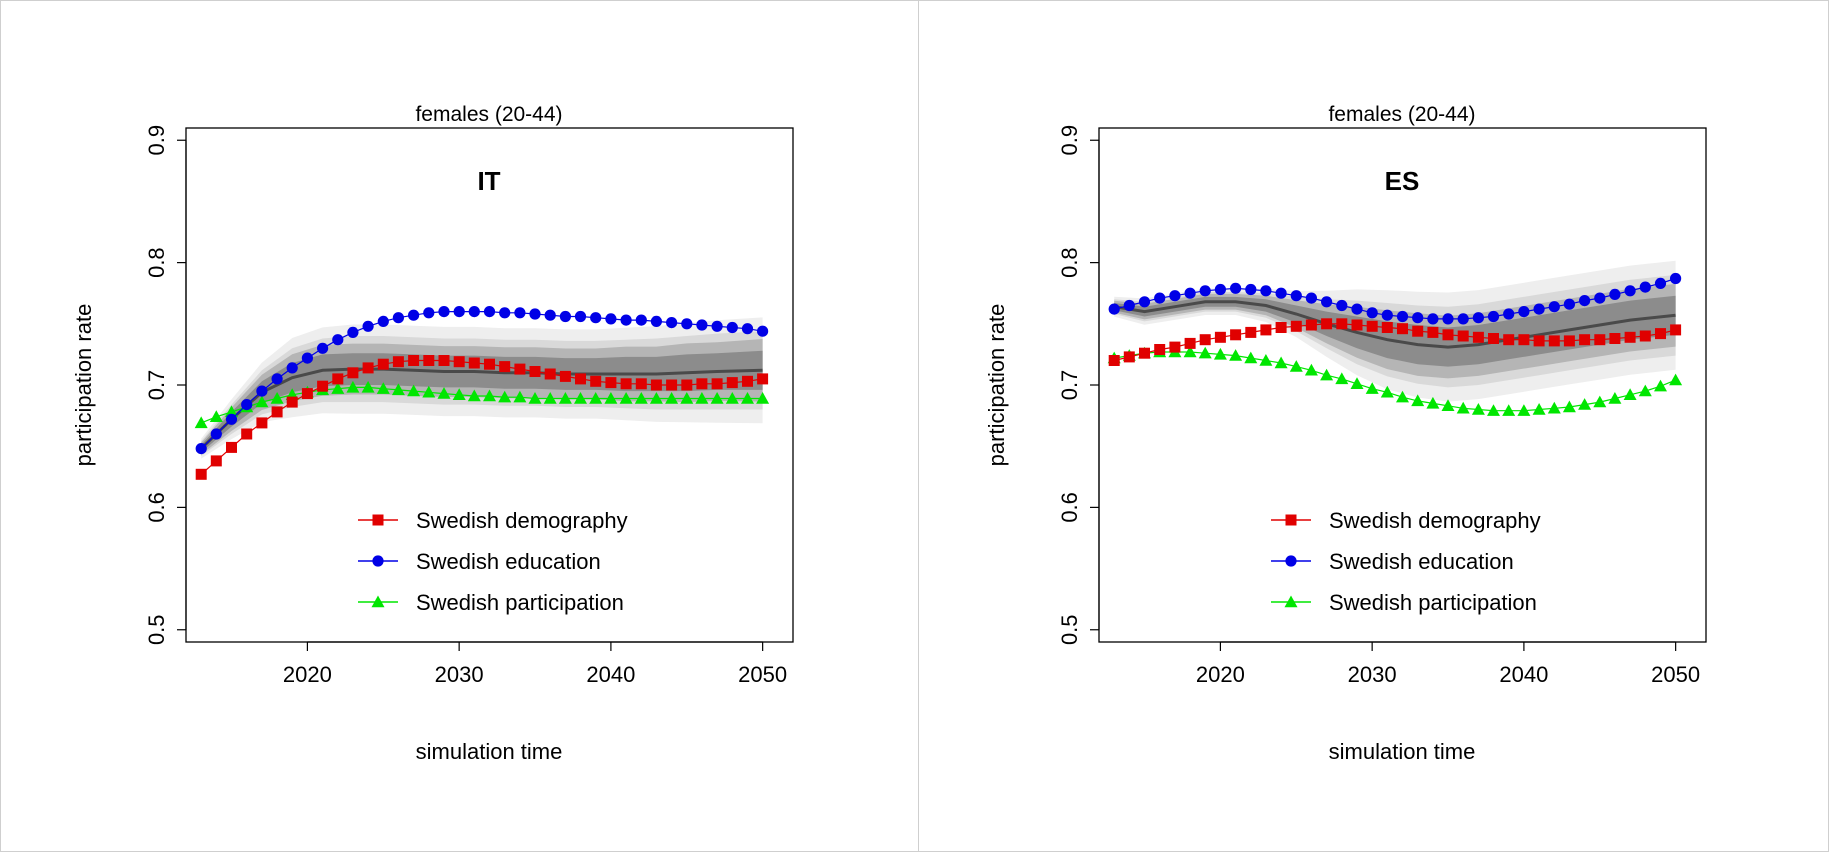 The width and height of the screenshot is (1829, 852). I want to click on legend-item: Swedish demography, so click(1406, 520).